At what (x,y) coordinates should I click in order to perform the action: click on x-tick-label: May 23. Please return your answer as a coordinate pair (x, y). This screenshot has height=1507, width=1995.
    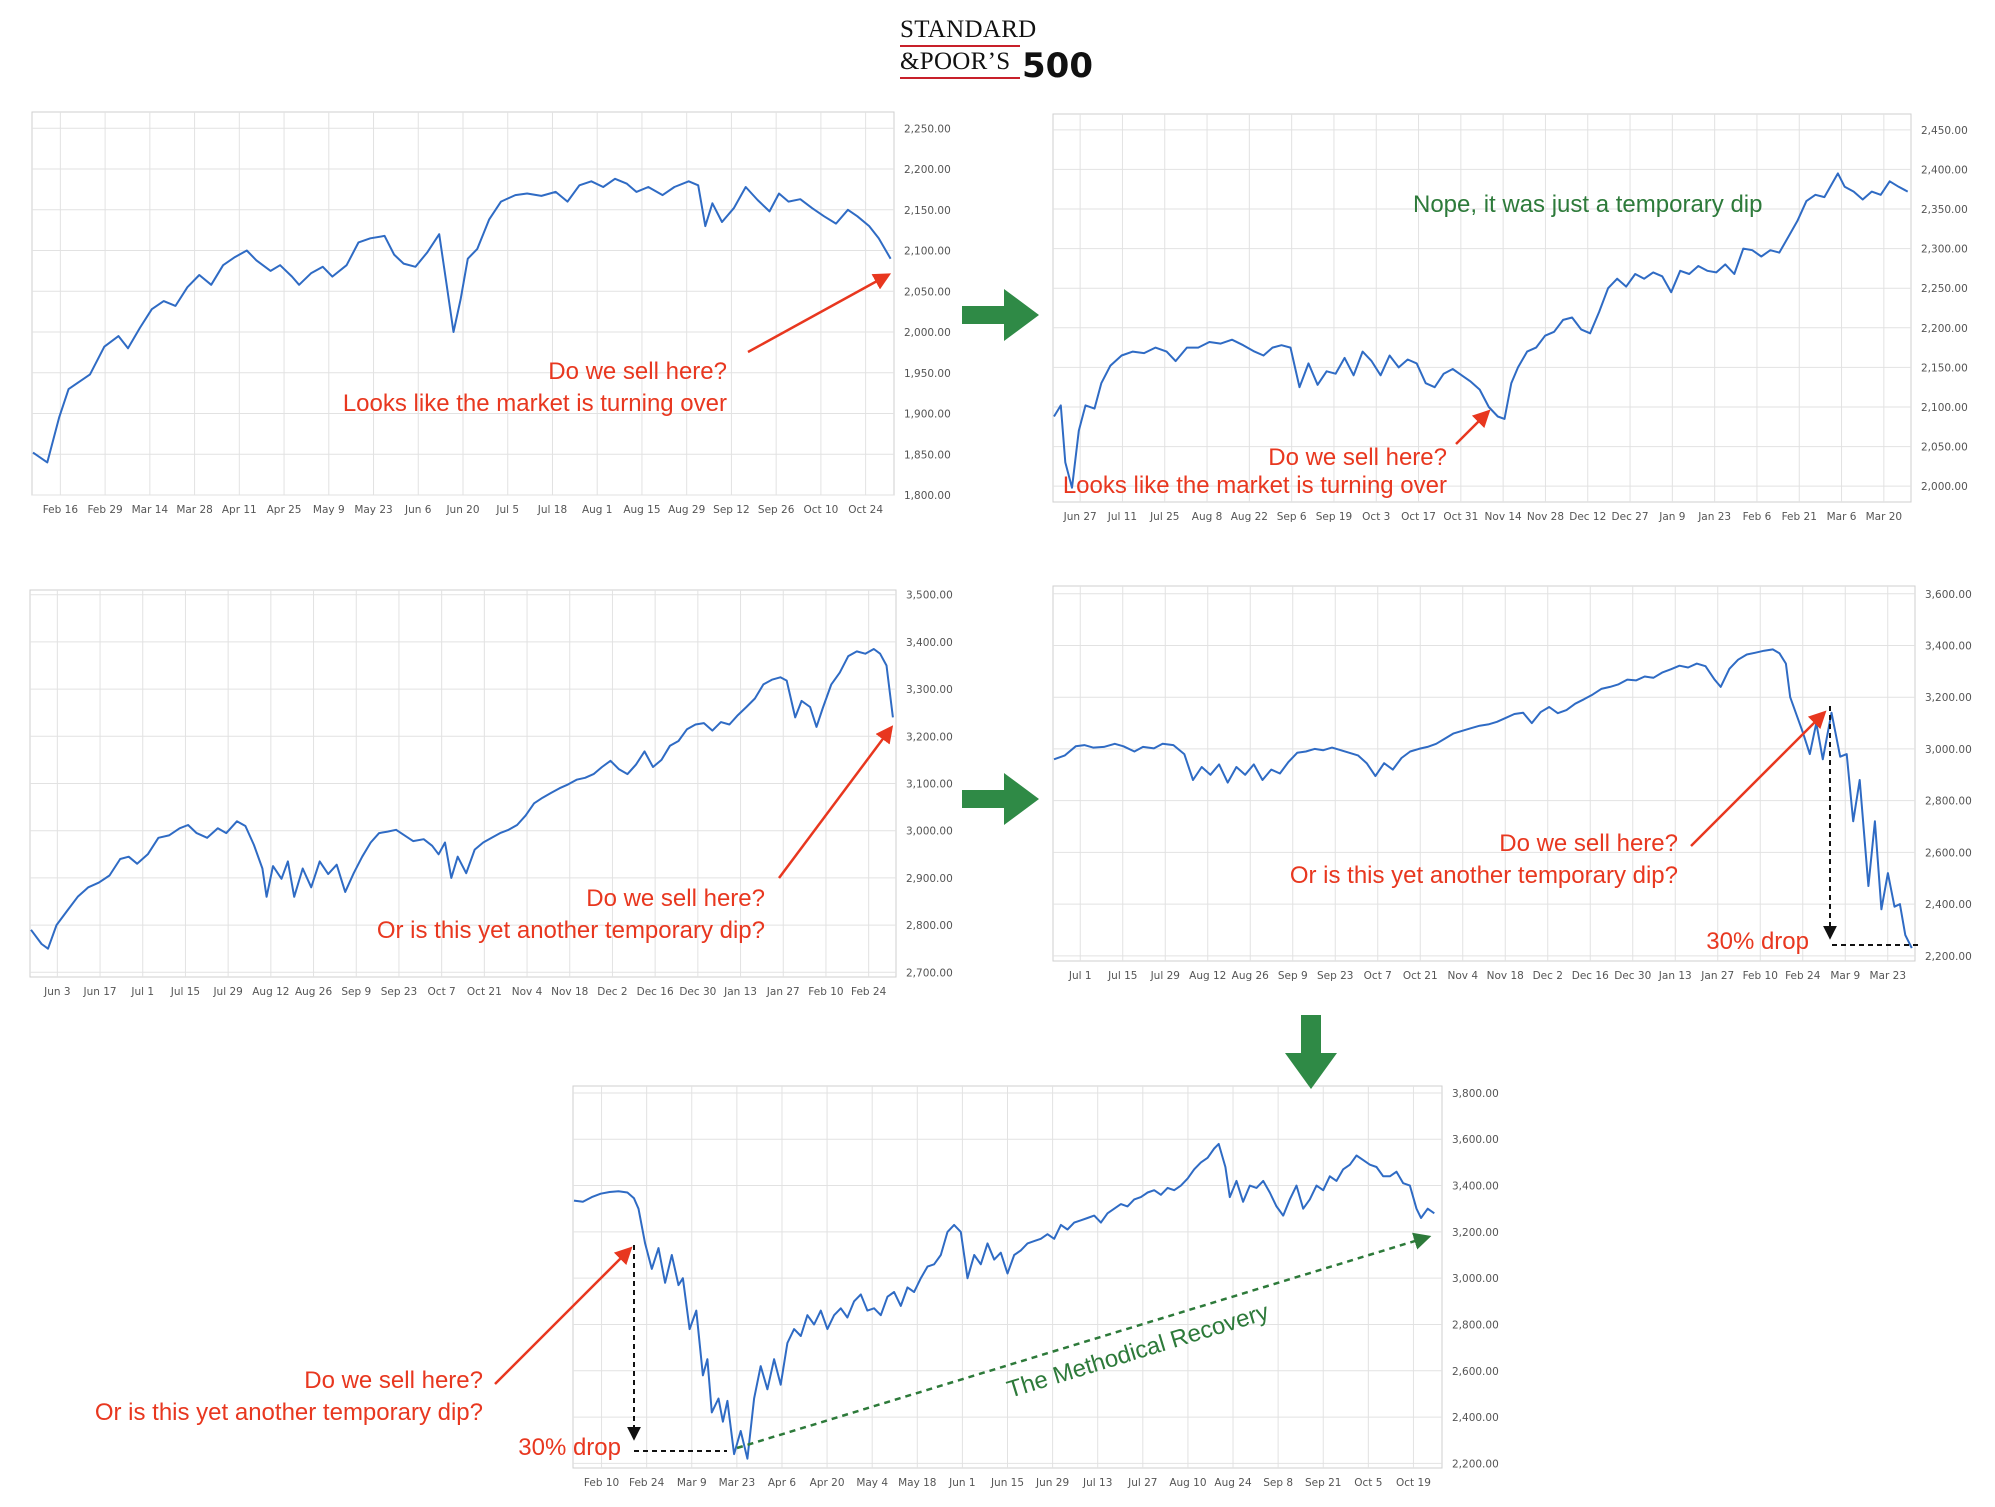
    Looking at the image, I should click on (373, 510).